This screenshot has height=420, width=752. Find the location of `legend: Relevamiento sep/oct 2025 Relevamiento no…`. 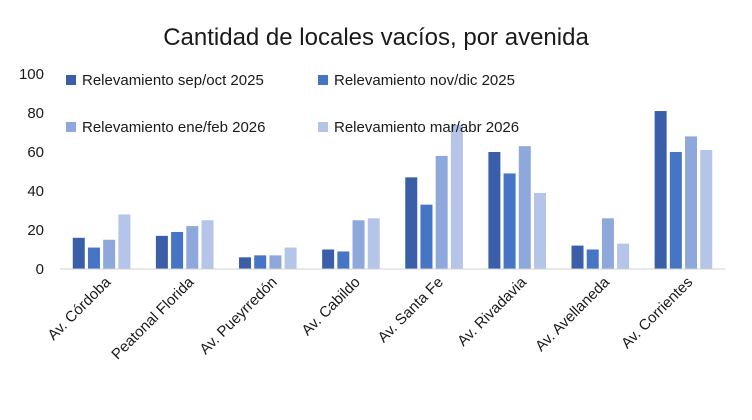

legend: Relevamiento sep/oct 2025 Relevamiento no… is located at coordinates (292, 104).